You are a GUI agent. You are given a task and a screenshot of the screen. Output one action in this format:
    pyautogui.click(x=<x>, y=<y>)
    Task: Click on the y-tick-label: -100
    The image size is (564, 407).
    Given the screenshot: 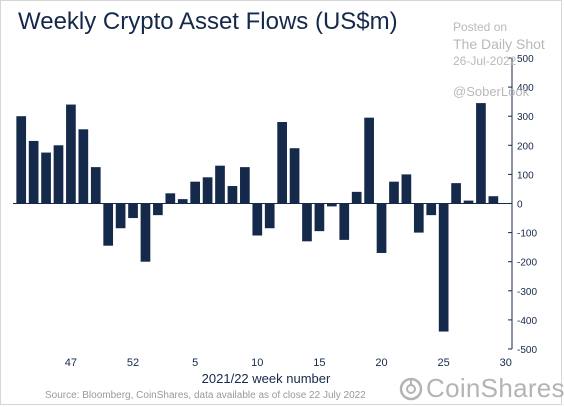 What is the action you would take?
    pyautogui.click(x=527, y=234)
    